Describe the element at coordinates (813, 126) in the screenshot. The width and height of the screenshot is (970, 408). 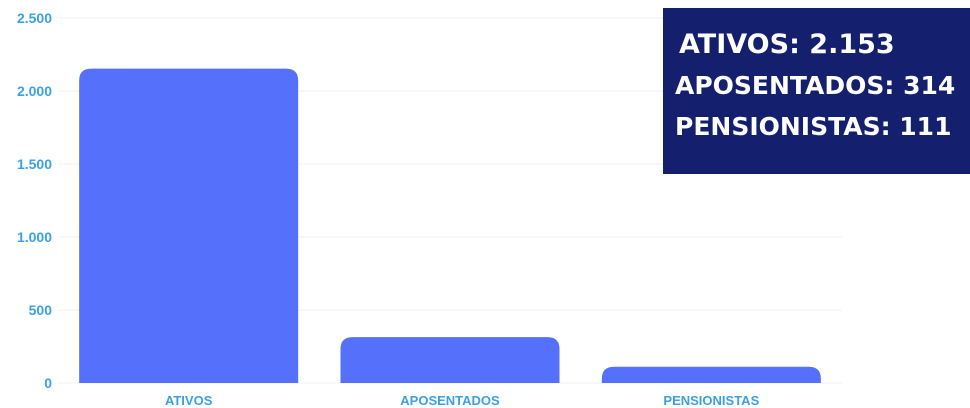
I see `summary-pensionistas: PENSIONISTAS: 111` at that location.